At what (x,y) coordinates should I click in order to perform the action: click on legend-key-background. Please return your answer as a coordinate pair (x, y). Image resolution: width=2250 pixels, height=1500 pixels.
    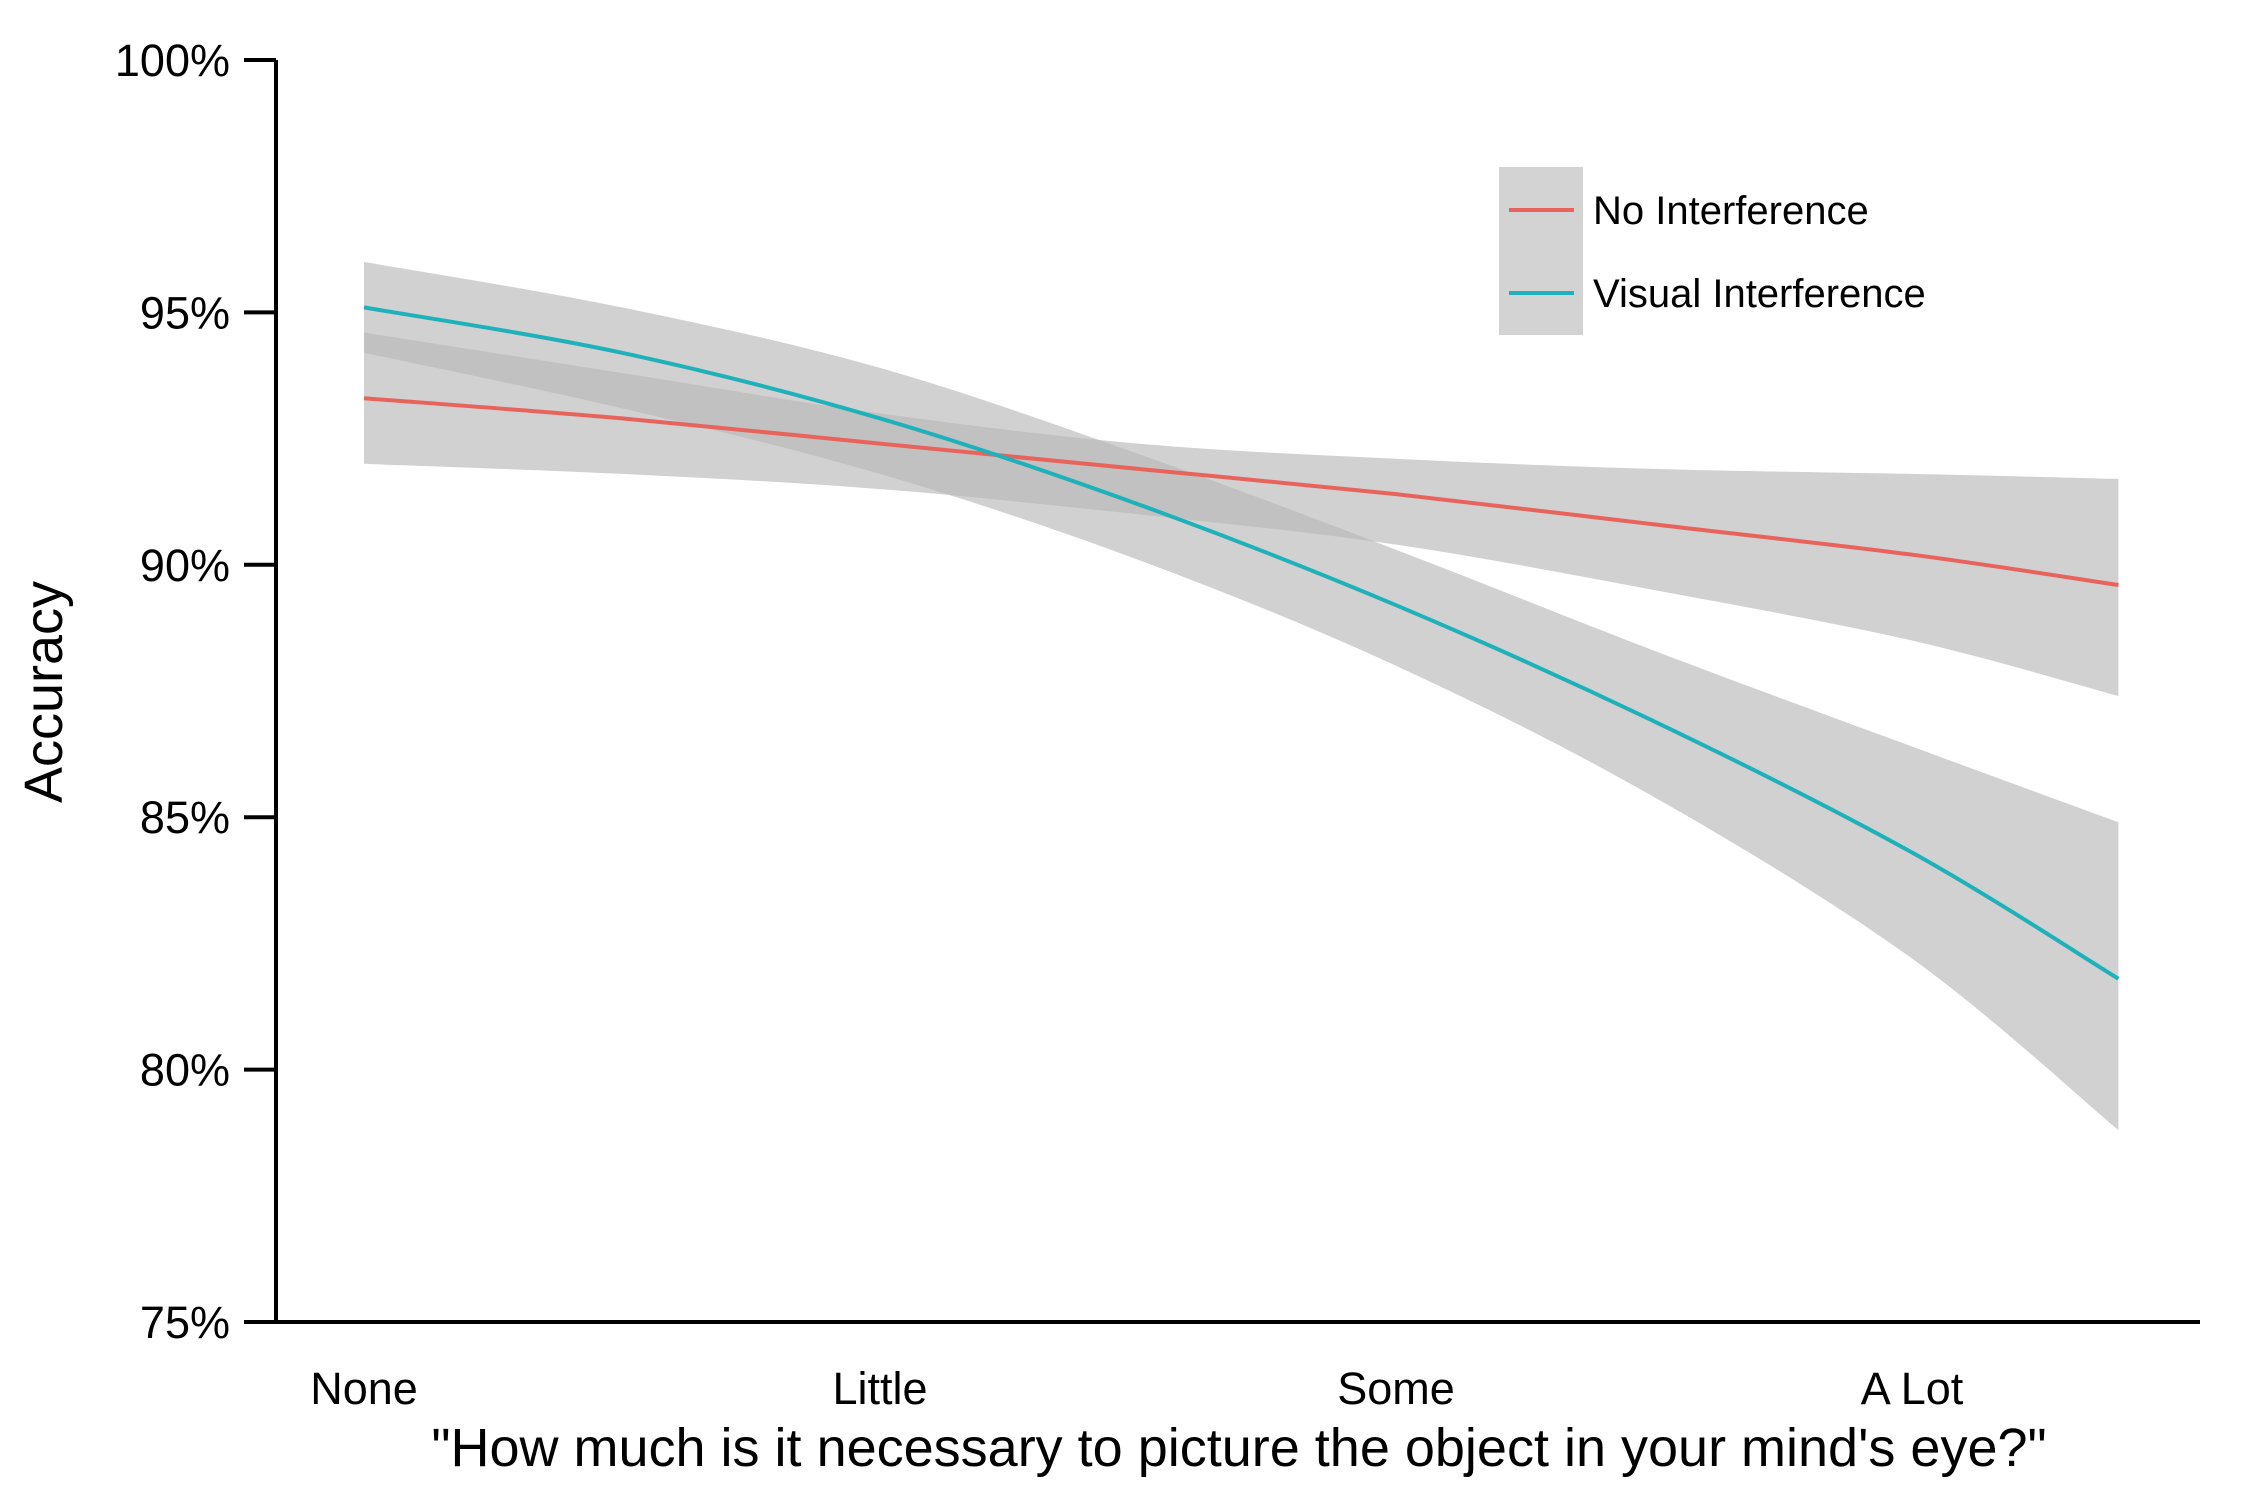
    Looking at the image, I should click on (1541, 251).